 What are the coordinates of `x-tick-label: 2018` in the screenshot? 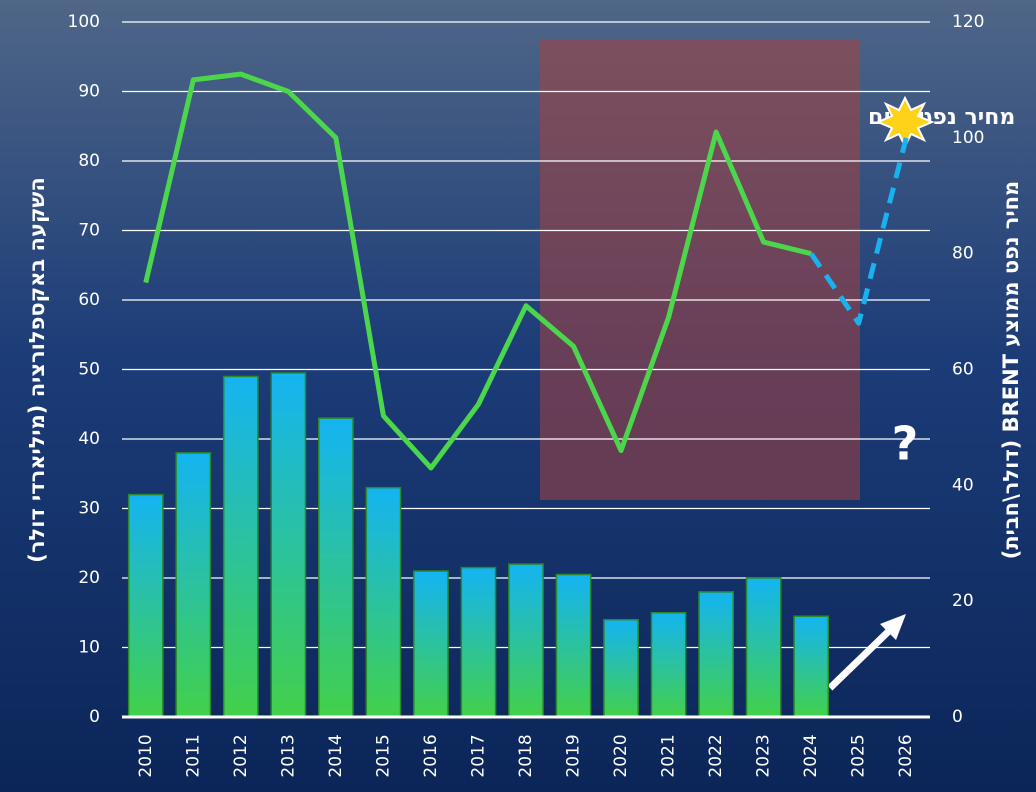 It's located at (526, 755).